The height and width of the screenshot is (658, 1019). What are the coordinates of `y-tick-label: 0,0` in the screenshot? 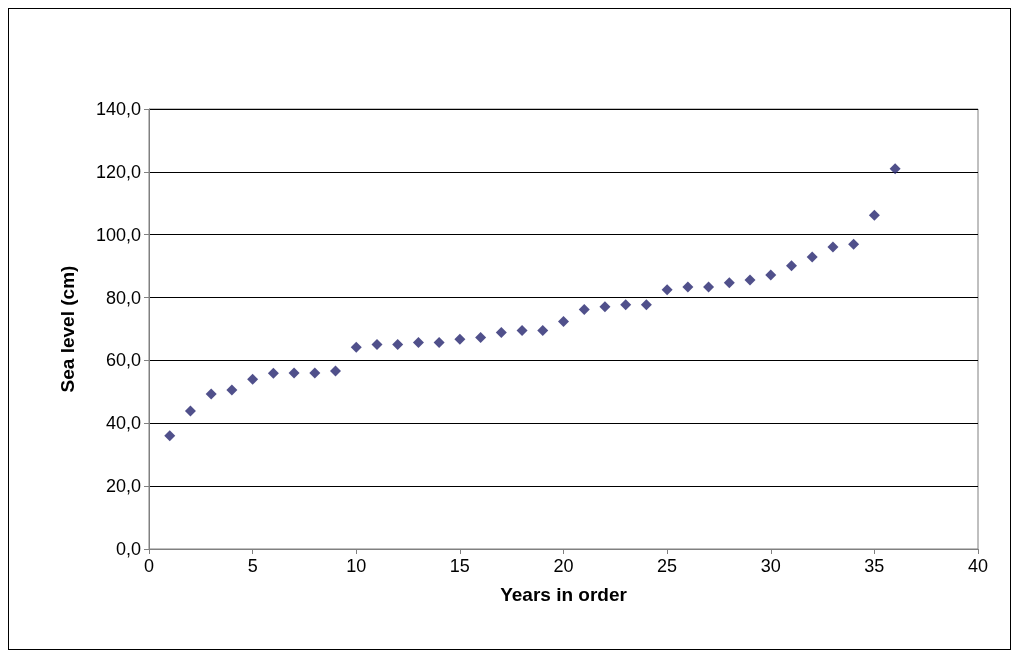 It's located at (128, 549).